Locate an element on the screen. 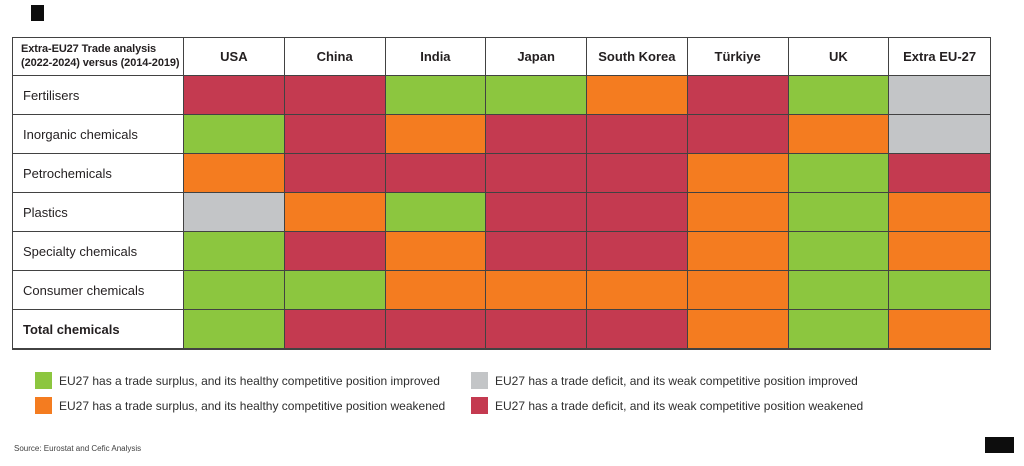 This screenshot has width=1024, height=466. row-label-inorganic-chemicals: Inorganic chemicals is located at coordinates (98, 134).